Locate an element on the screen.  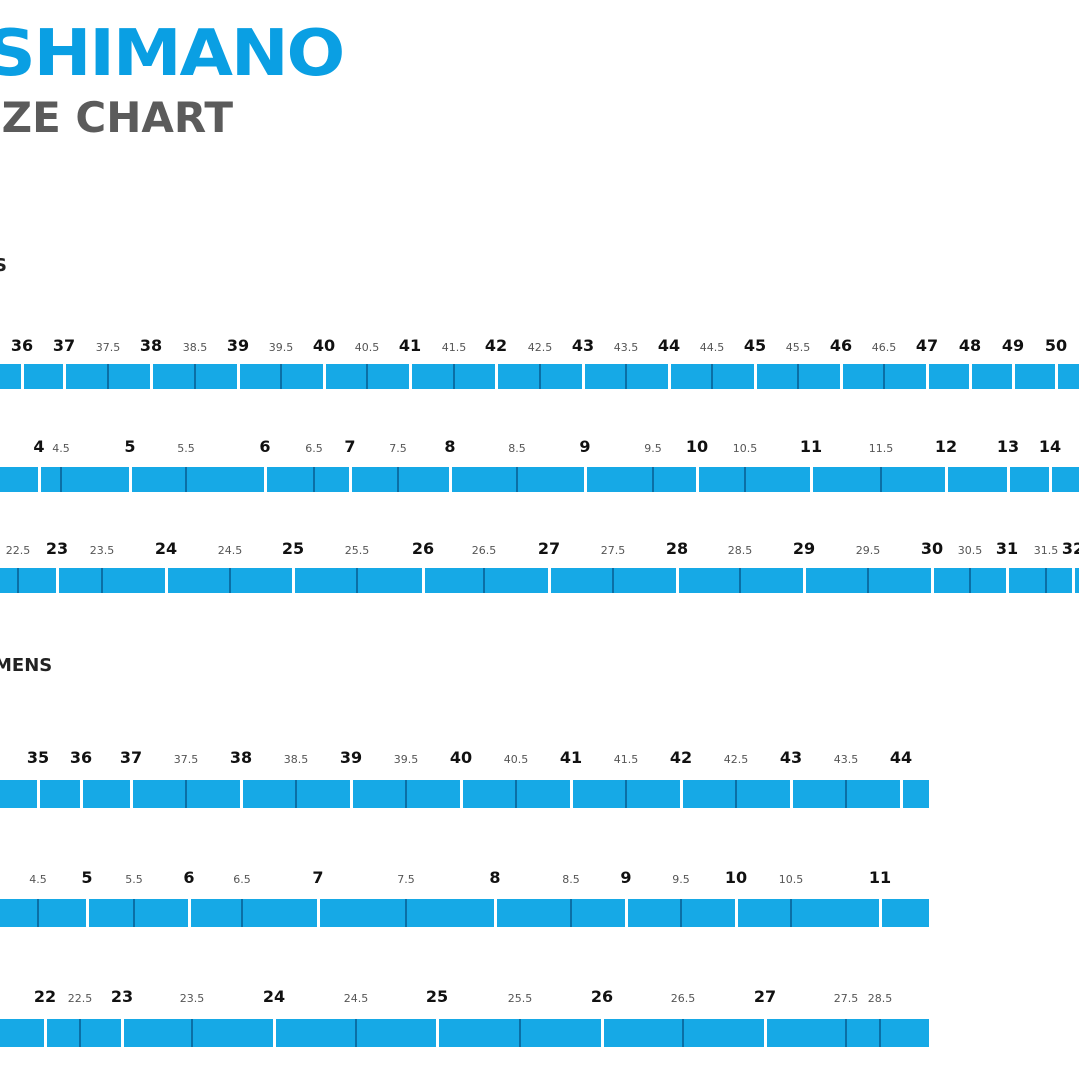
shimano-logo: SHIMANO is located at coordinates (172, 54).